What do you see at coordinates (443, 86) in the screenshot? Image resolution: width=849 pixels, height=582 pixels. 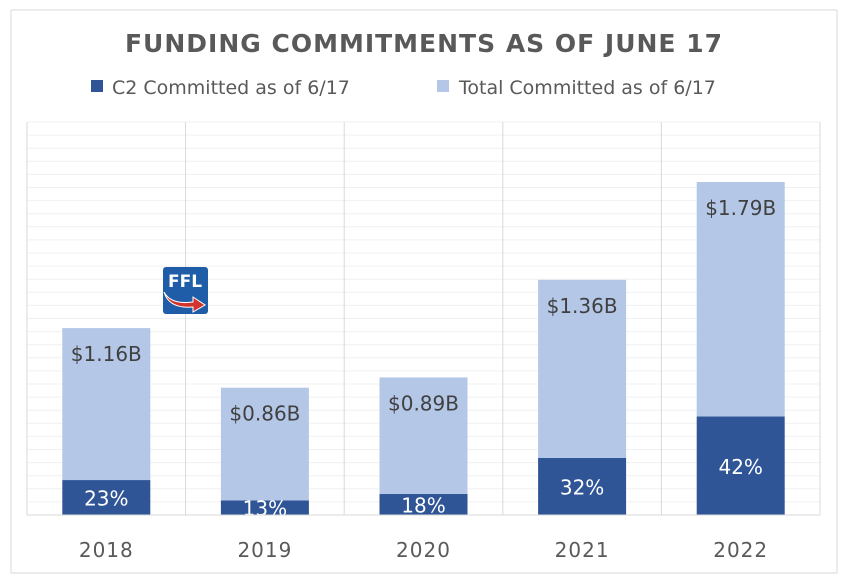 I see `legend-swatch-total` at bounding box center [443, 86].